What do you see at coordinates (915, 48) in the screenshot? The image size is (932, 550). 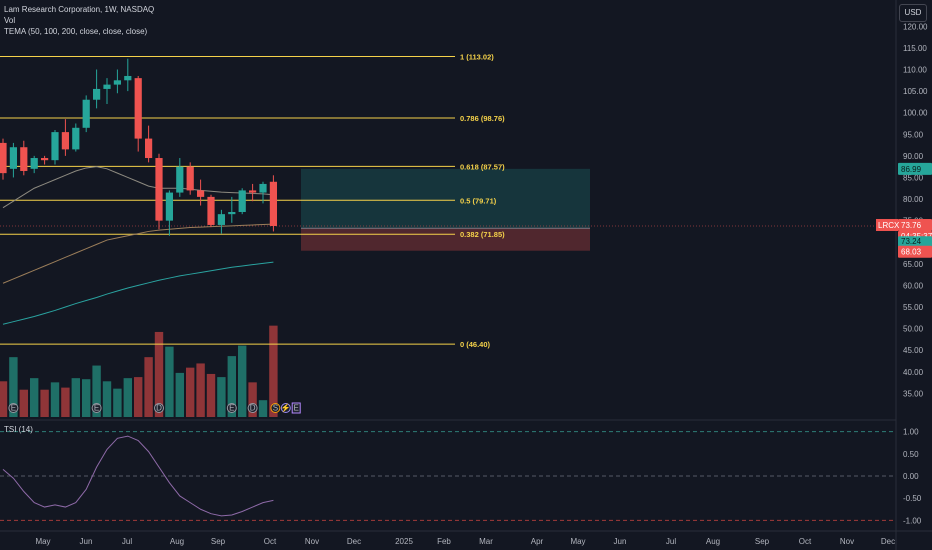 I see `price-axis-label: 115.00` at bounding box center [915, 48].